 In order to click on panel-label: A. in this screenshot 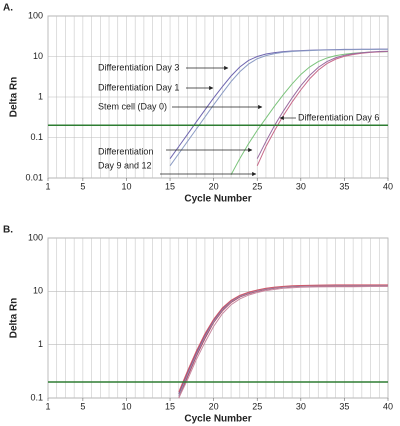, I will do `click(8, 8)`.